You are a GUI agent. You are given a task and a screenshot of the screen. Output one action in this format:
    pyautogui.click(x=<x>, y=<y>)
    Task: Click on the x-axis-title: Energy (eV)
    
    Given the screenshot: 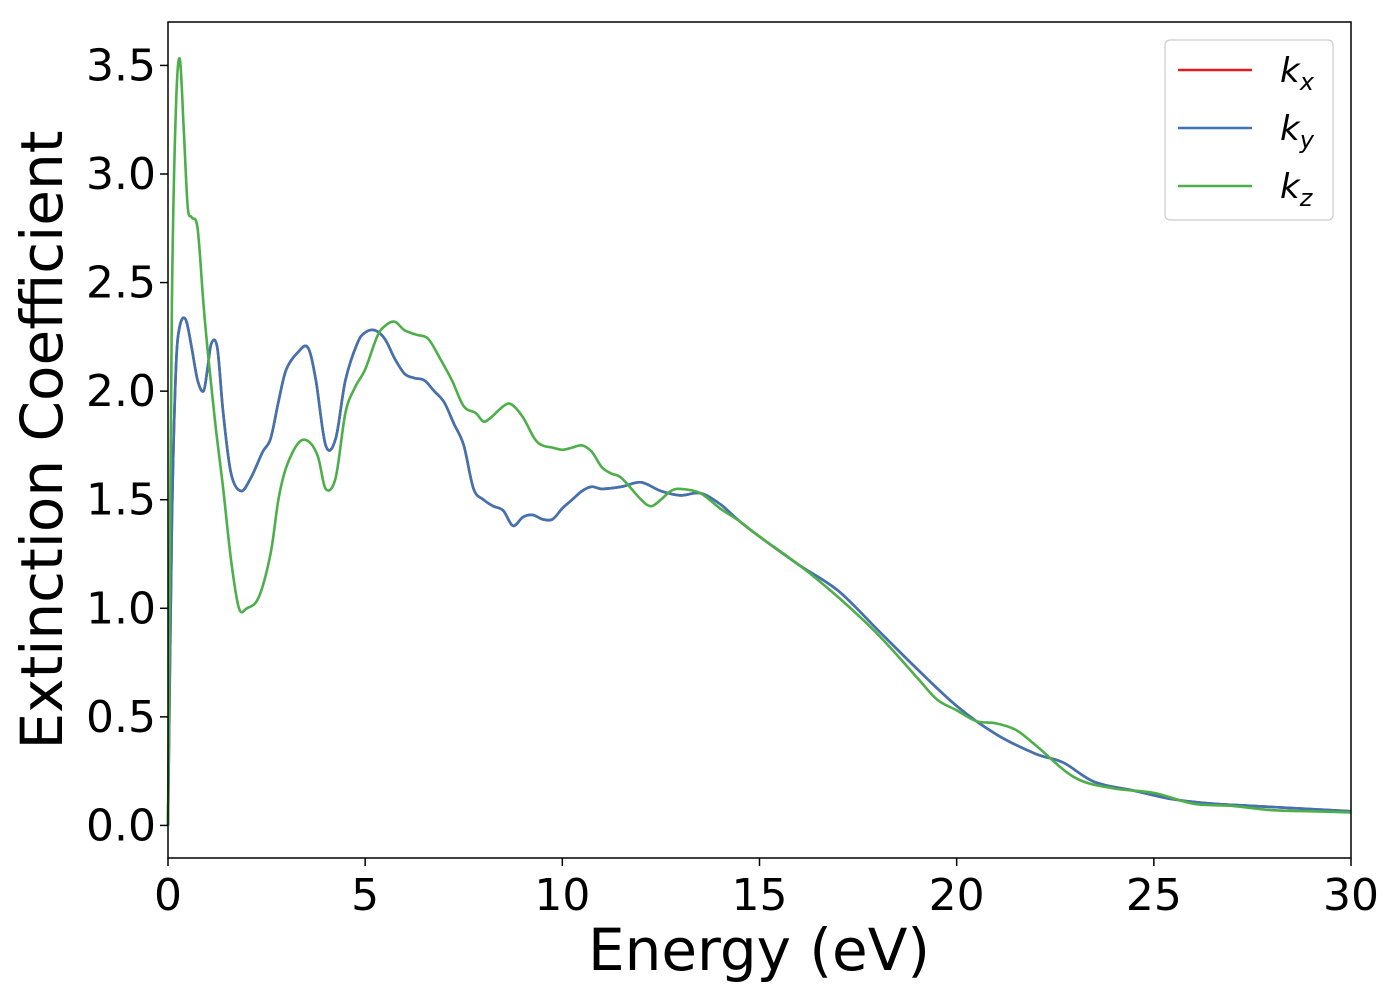 What is the action you would take?
    pyautogui.click(x=759, y=950)
    